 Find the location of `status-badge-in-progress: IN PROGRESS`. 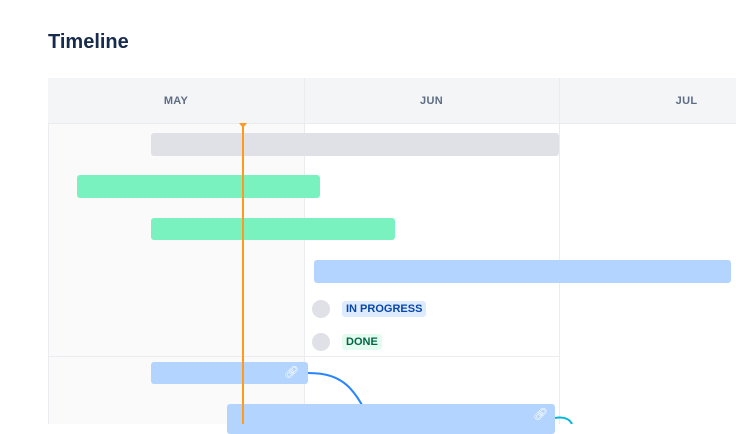

status-badge-in-progress: IN PROGRESS is located at coordinates (384, 309).